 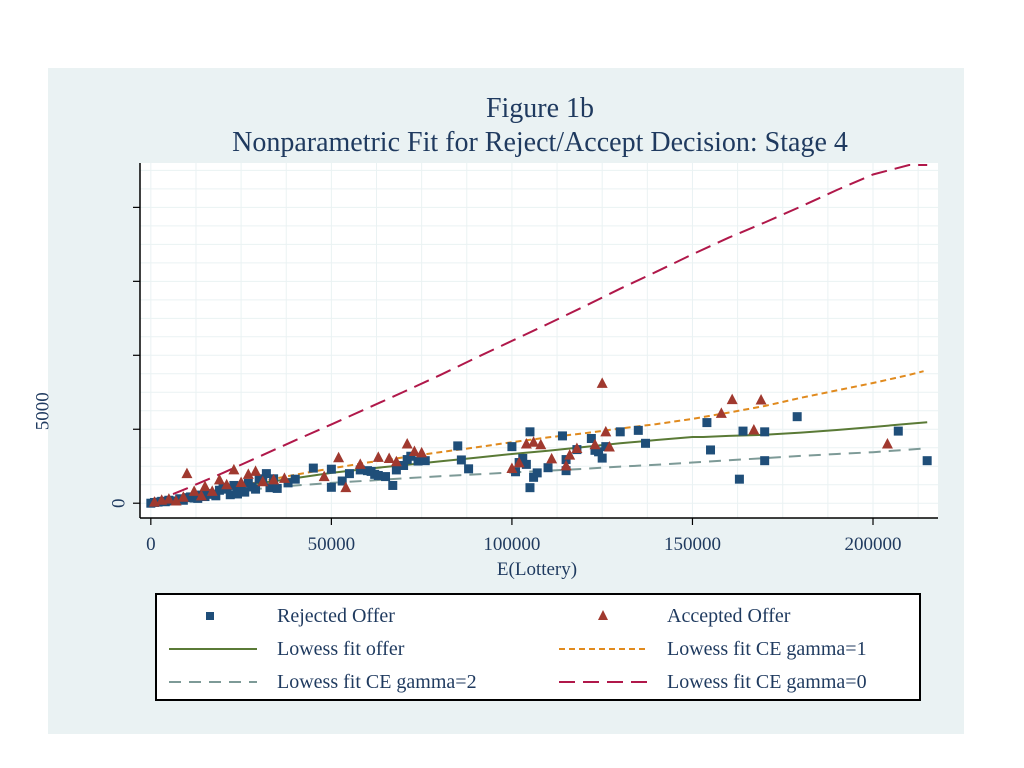 What do you see at coordinates (42, 411) in the screenshot?
I see `y-tick-label-clipped: 5000` at bounding box center [42, 411].